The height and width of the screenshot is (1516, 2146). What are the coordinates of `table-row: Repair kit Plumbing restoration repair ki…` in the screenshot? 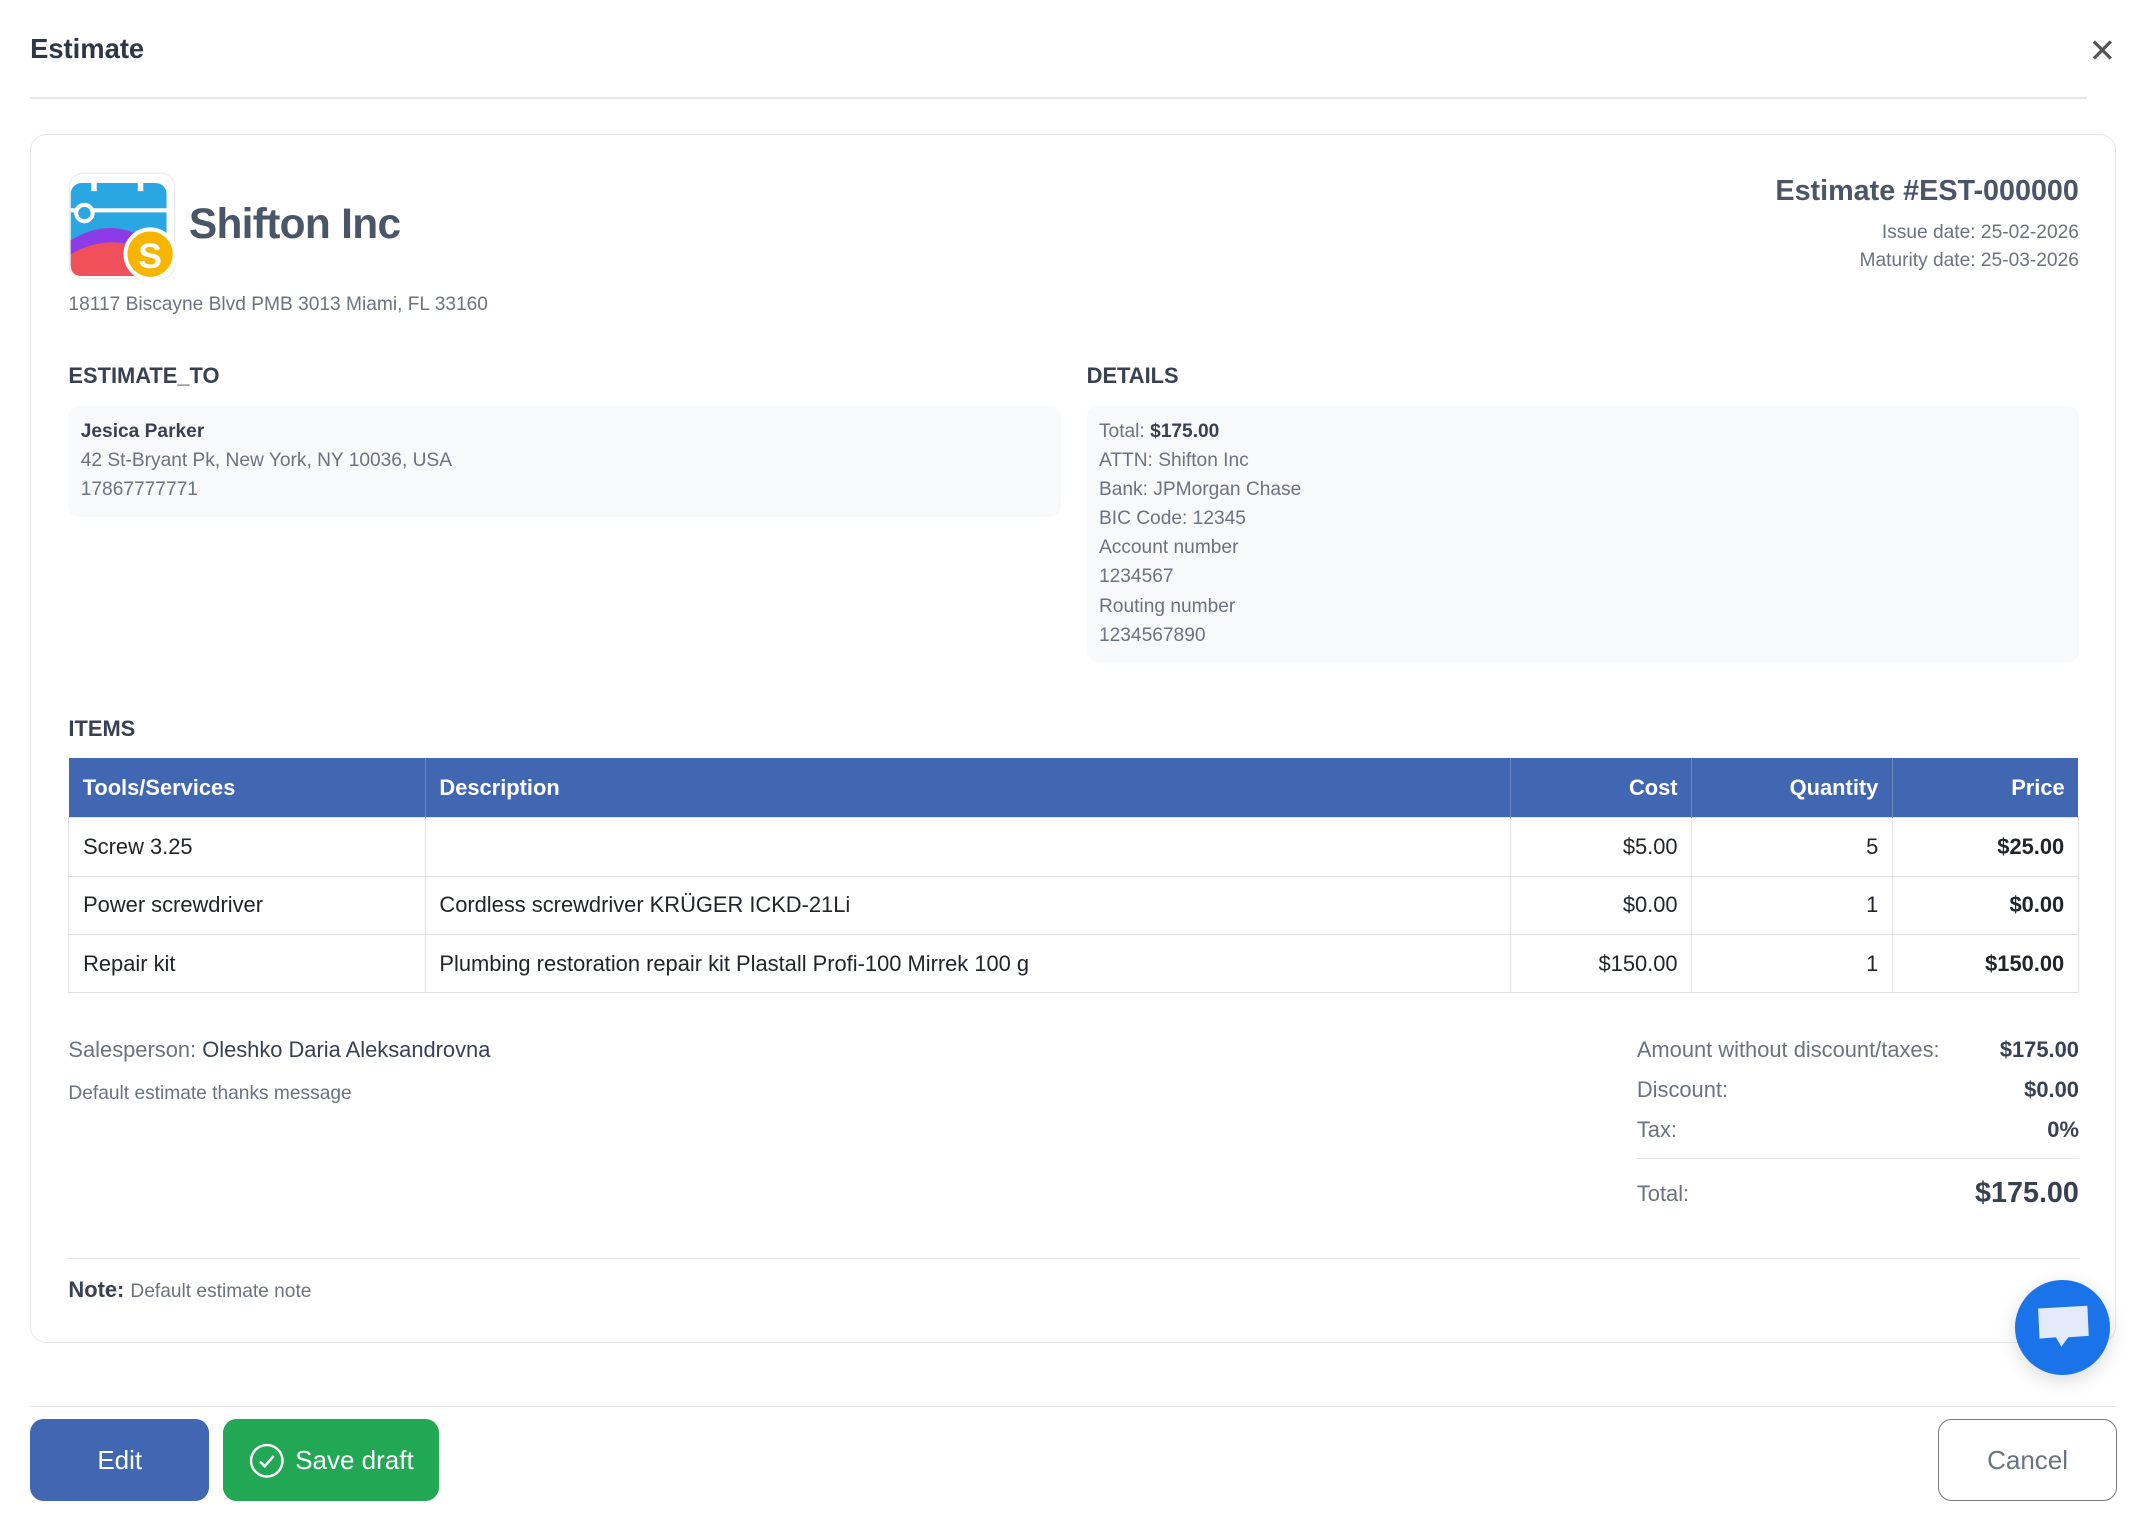 It's located at (1073, 963).